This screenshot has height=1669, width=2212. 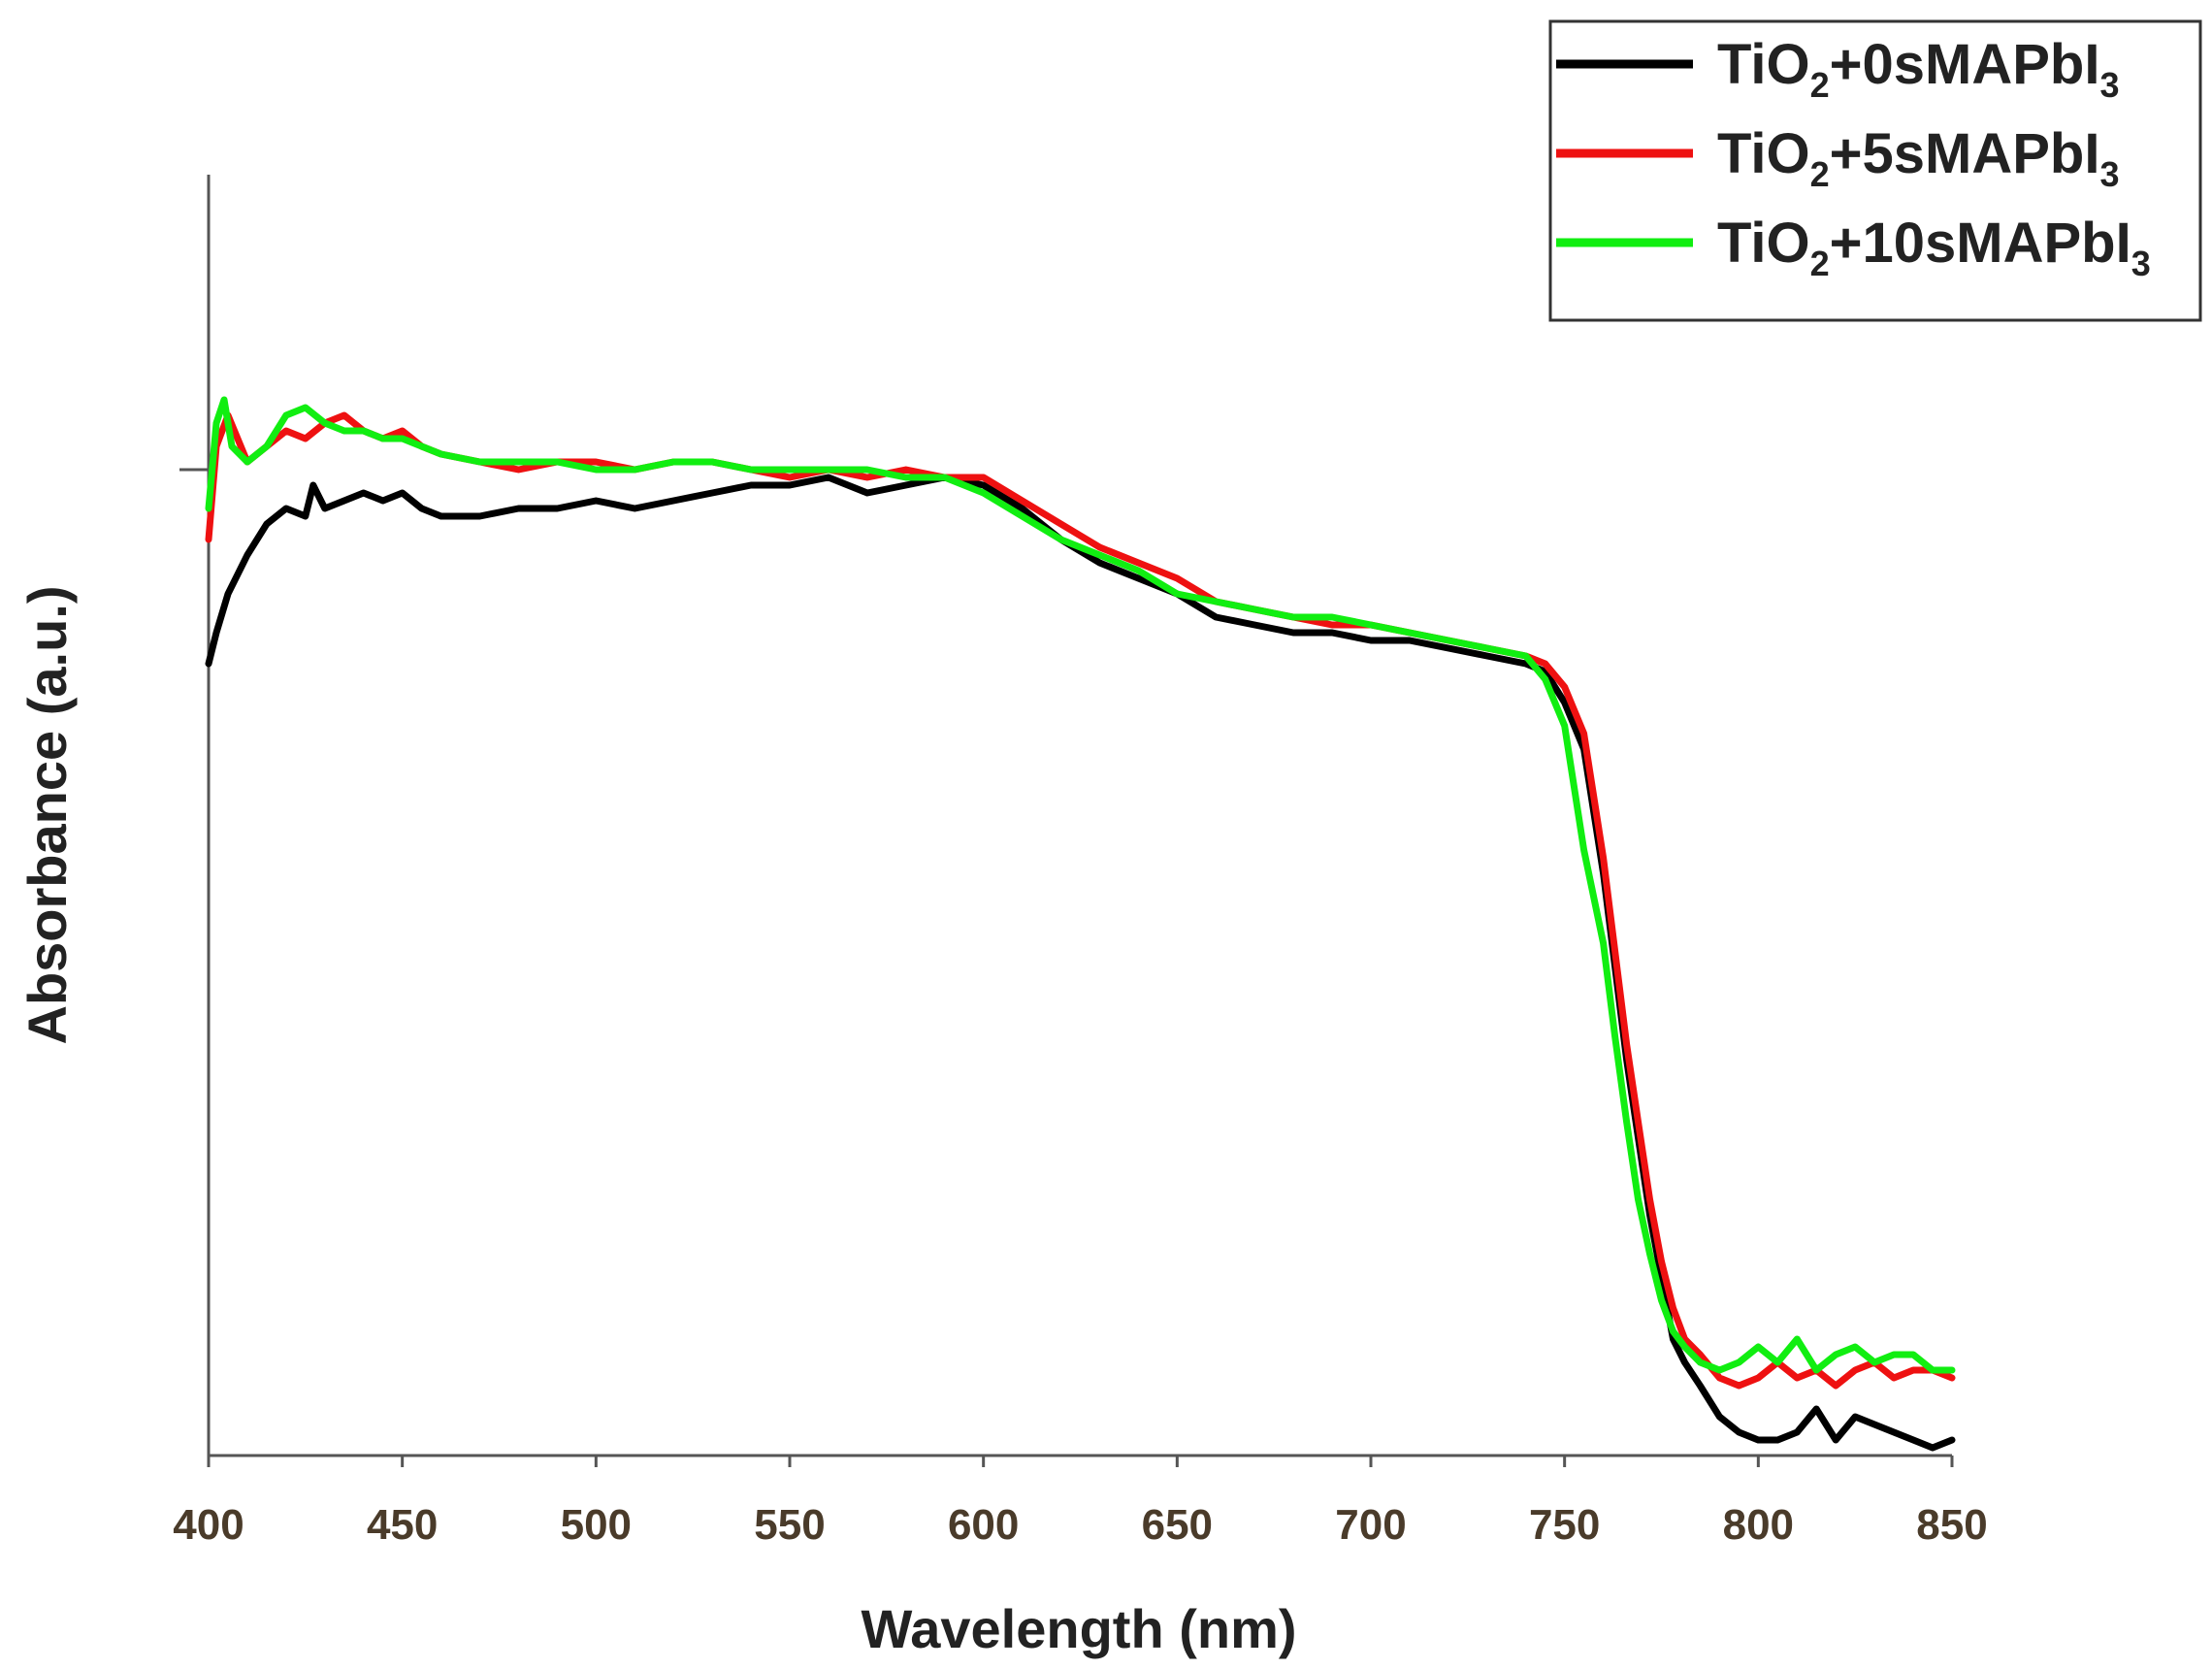 What do you see at coordinates (983, 1525) in the screenshot?
I see `x-tick-label: 600` at bounding box center [983, 1525].